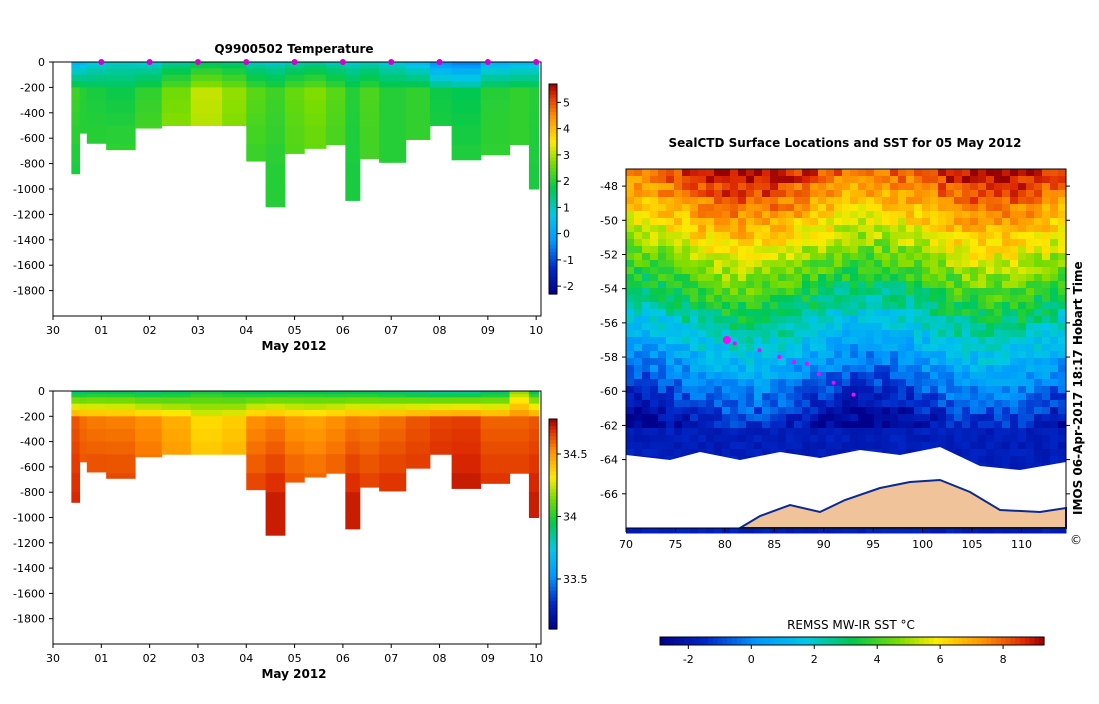  Describe the element at coordinates (305, 463) in the screenshot. I see `salinity-profiles` at that location.